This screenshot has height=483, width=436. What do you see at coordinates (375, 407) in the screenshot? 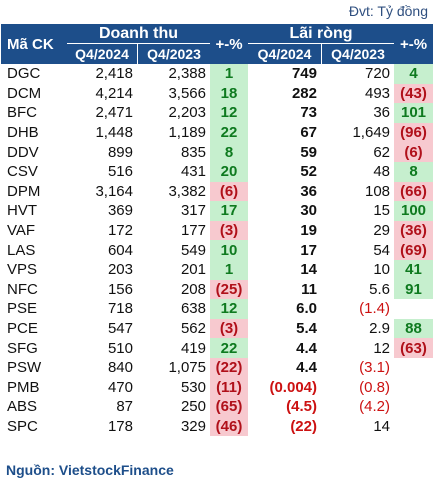
I see `profit-q4-2023-cell: (4.2)` at bounding box center [375, 407].